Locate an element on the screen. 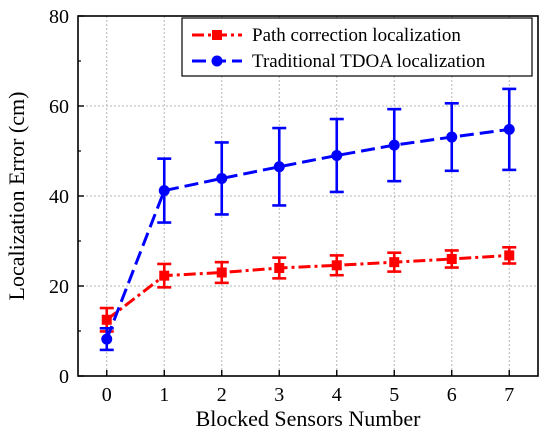  y-tick-label: 0 is located at coordinates (64, 377).